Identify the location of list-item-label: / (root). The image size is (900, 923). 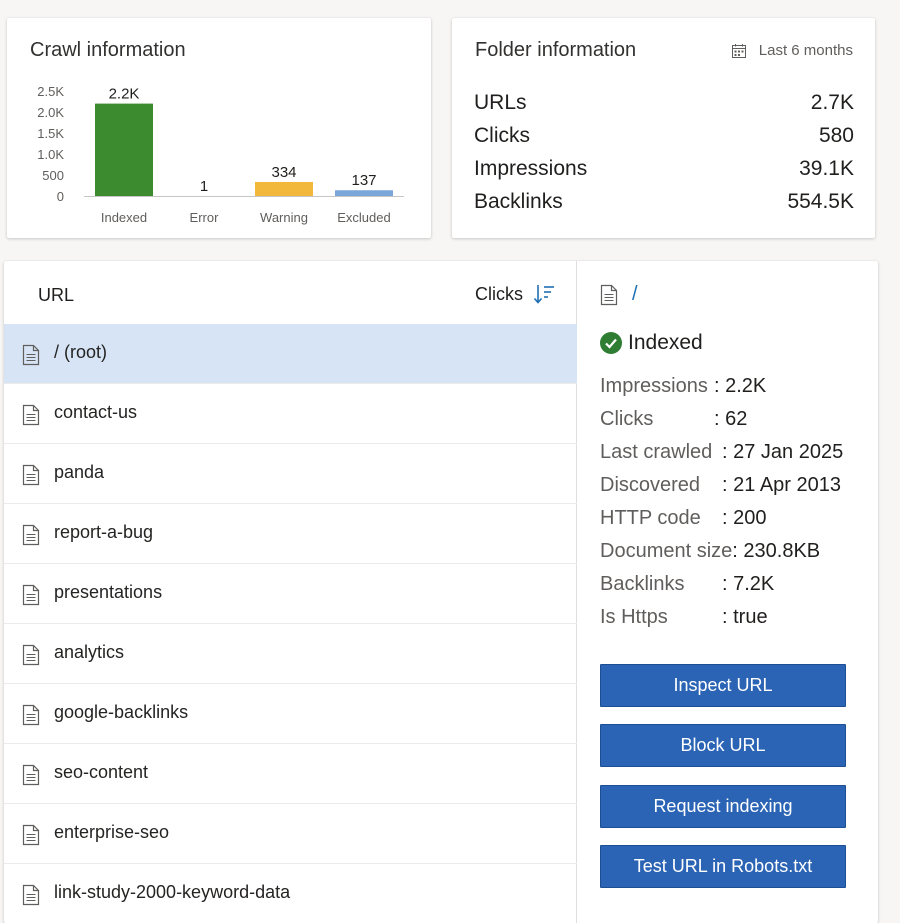
(81, 352).